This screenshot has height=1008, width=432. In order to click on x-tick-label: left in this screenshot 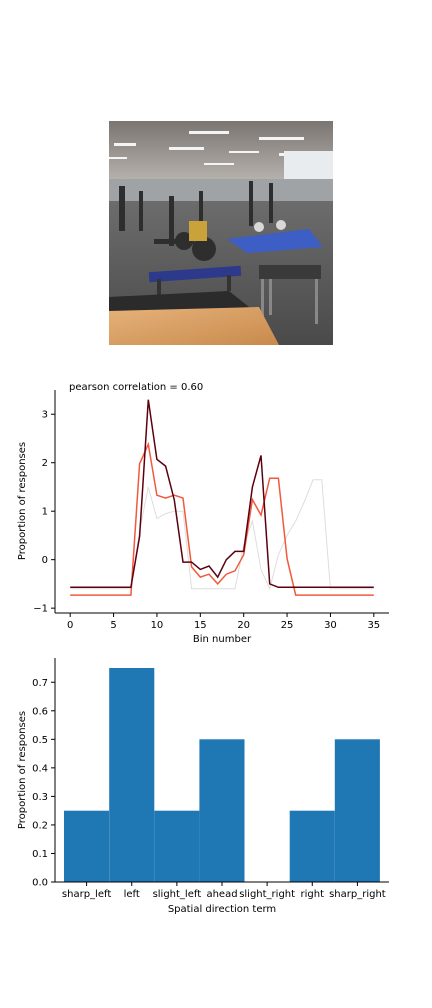, I will do `click(132, 894)`.